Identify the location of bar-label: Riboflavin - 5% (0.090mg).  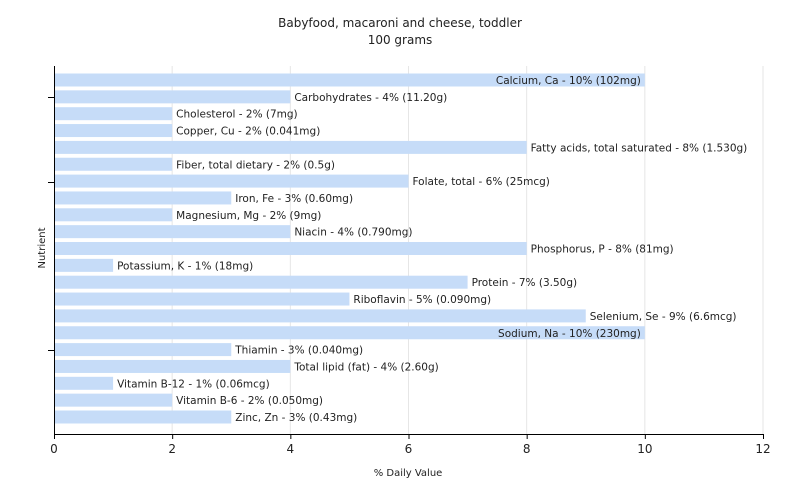
(422, 300).